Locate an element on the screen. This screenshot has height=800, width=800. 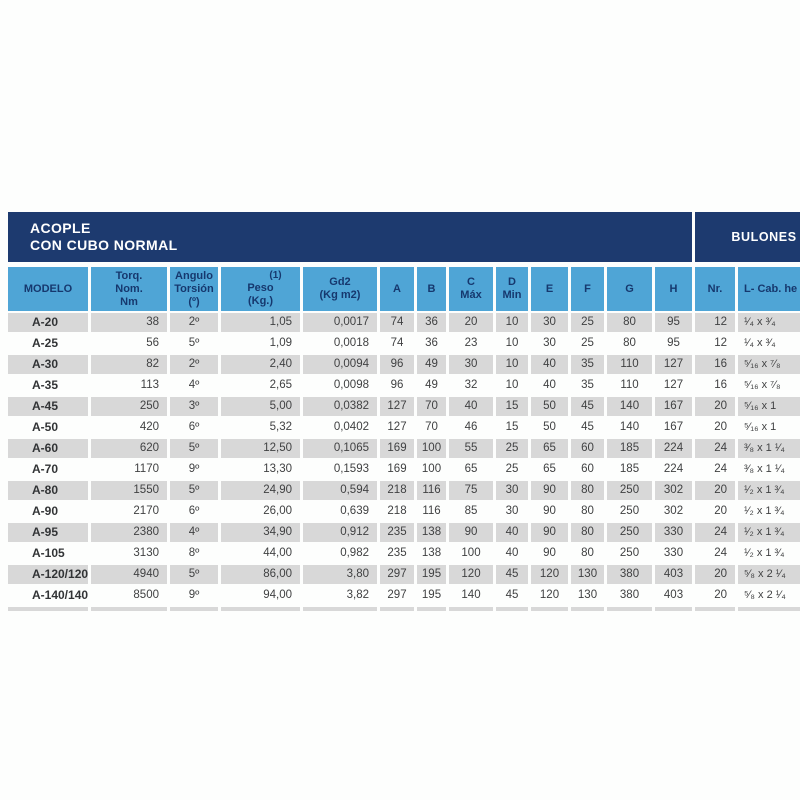
cell-d: 45 is located at coordinates (512, 574).